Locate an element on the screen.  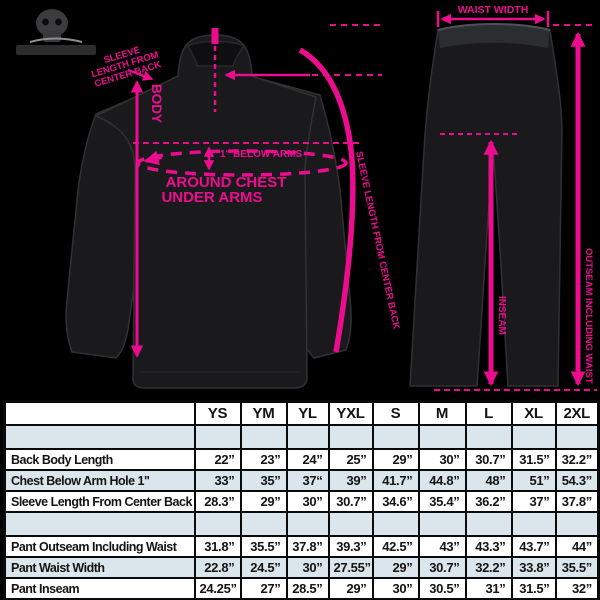
waist-width-label: WAIST WIDTH is located at coordinates (493, 10).